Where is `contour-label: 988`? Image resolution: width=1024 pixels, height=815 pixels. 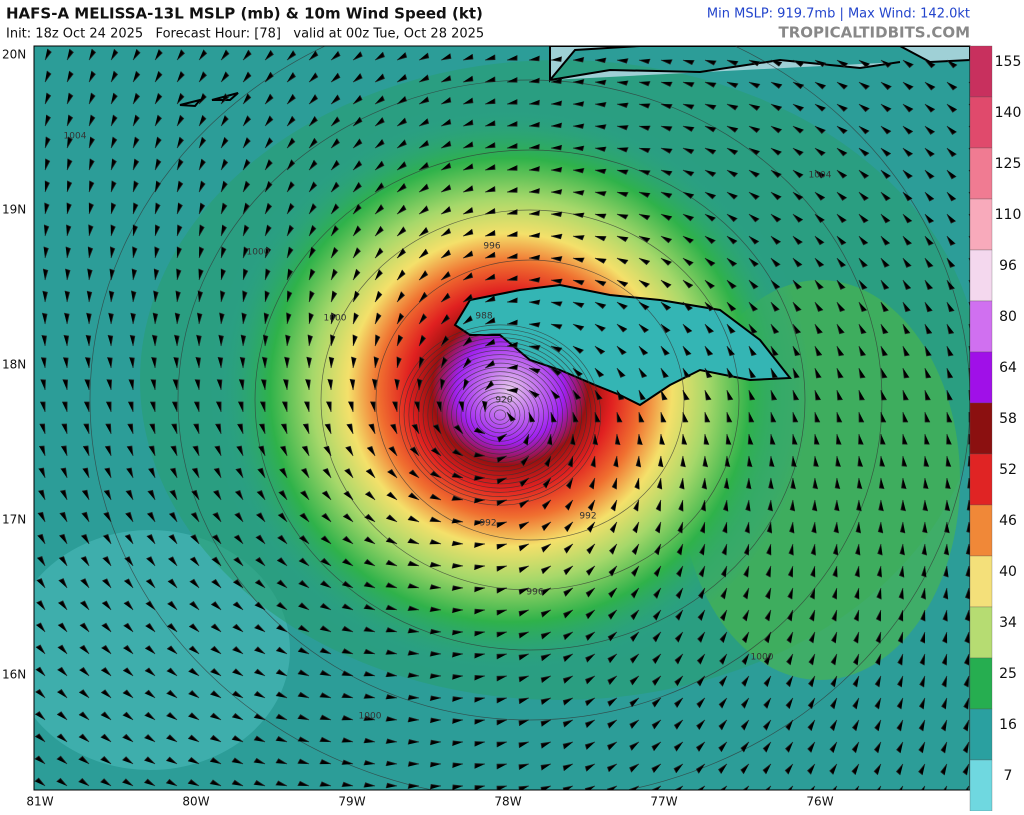 contour-label: 988 is located at coordinates (483, 317).